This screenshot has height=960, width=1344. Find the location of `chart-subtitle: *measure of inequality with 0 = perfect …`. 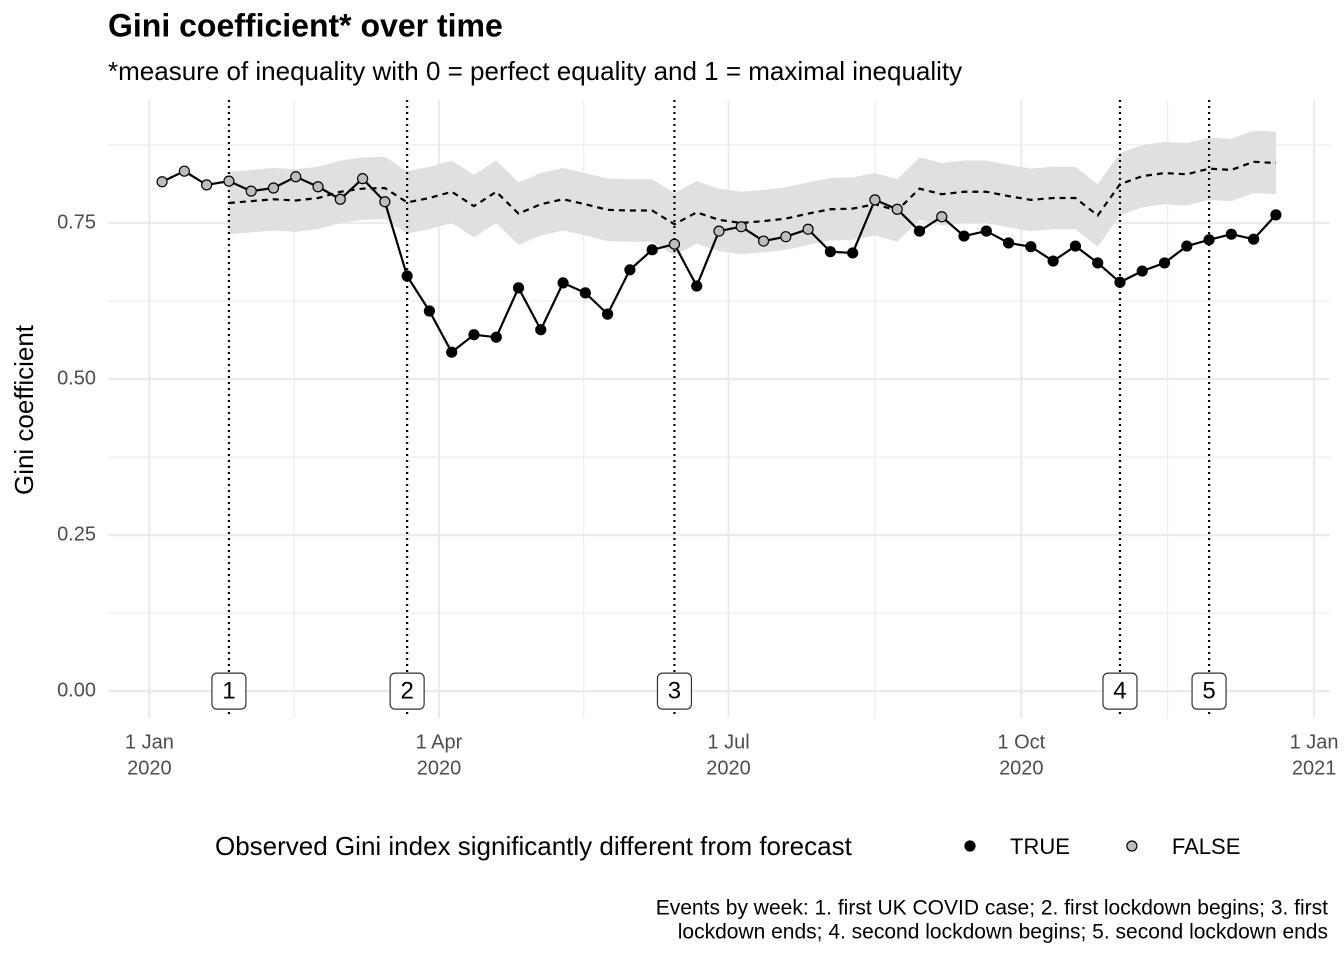

chart-subtitle: *measure of inequality with 0 = perfect … is located at coordinates (535, 71).